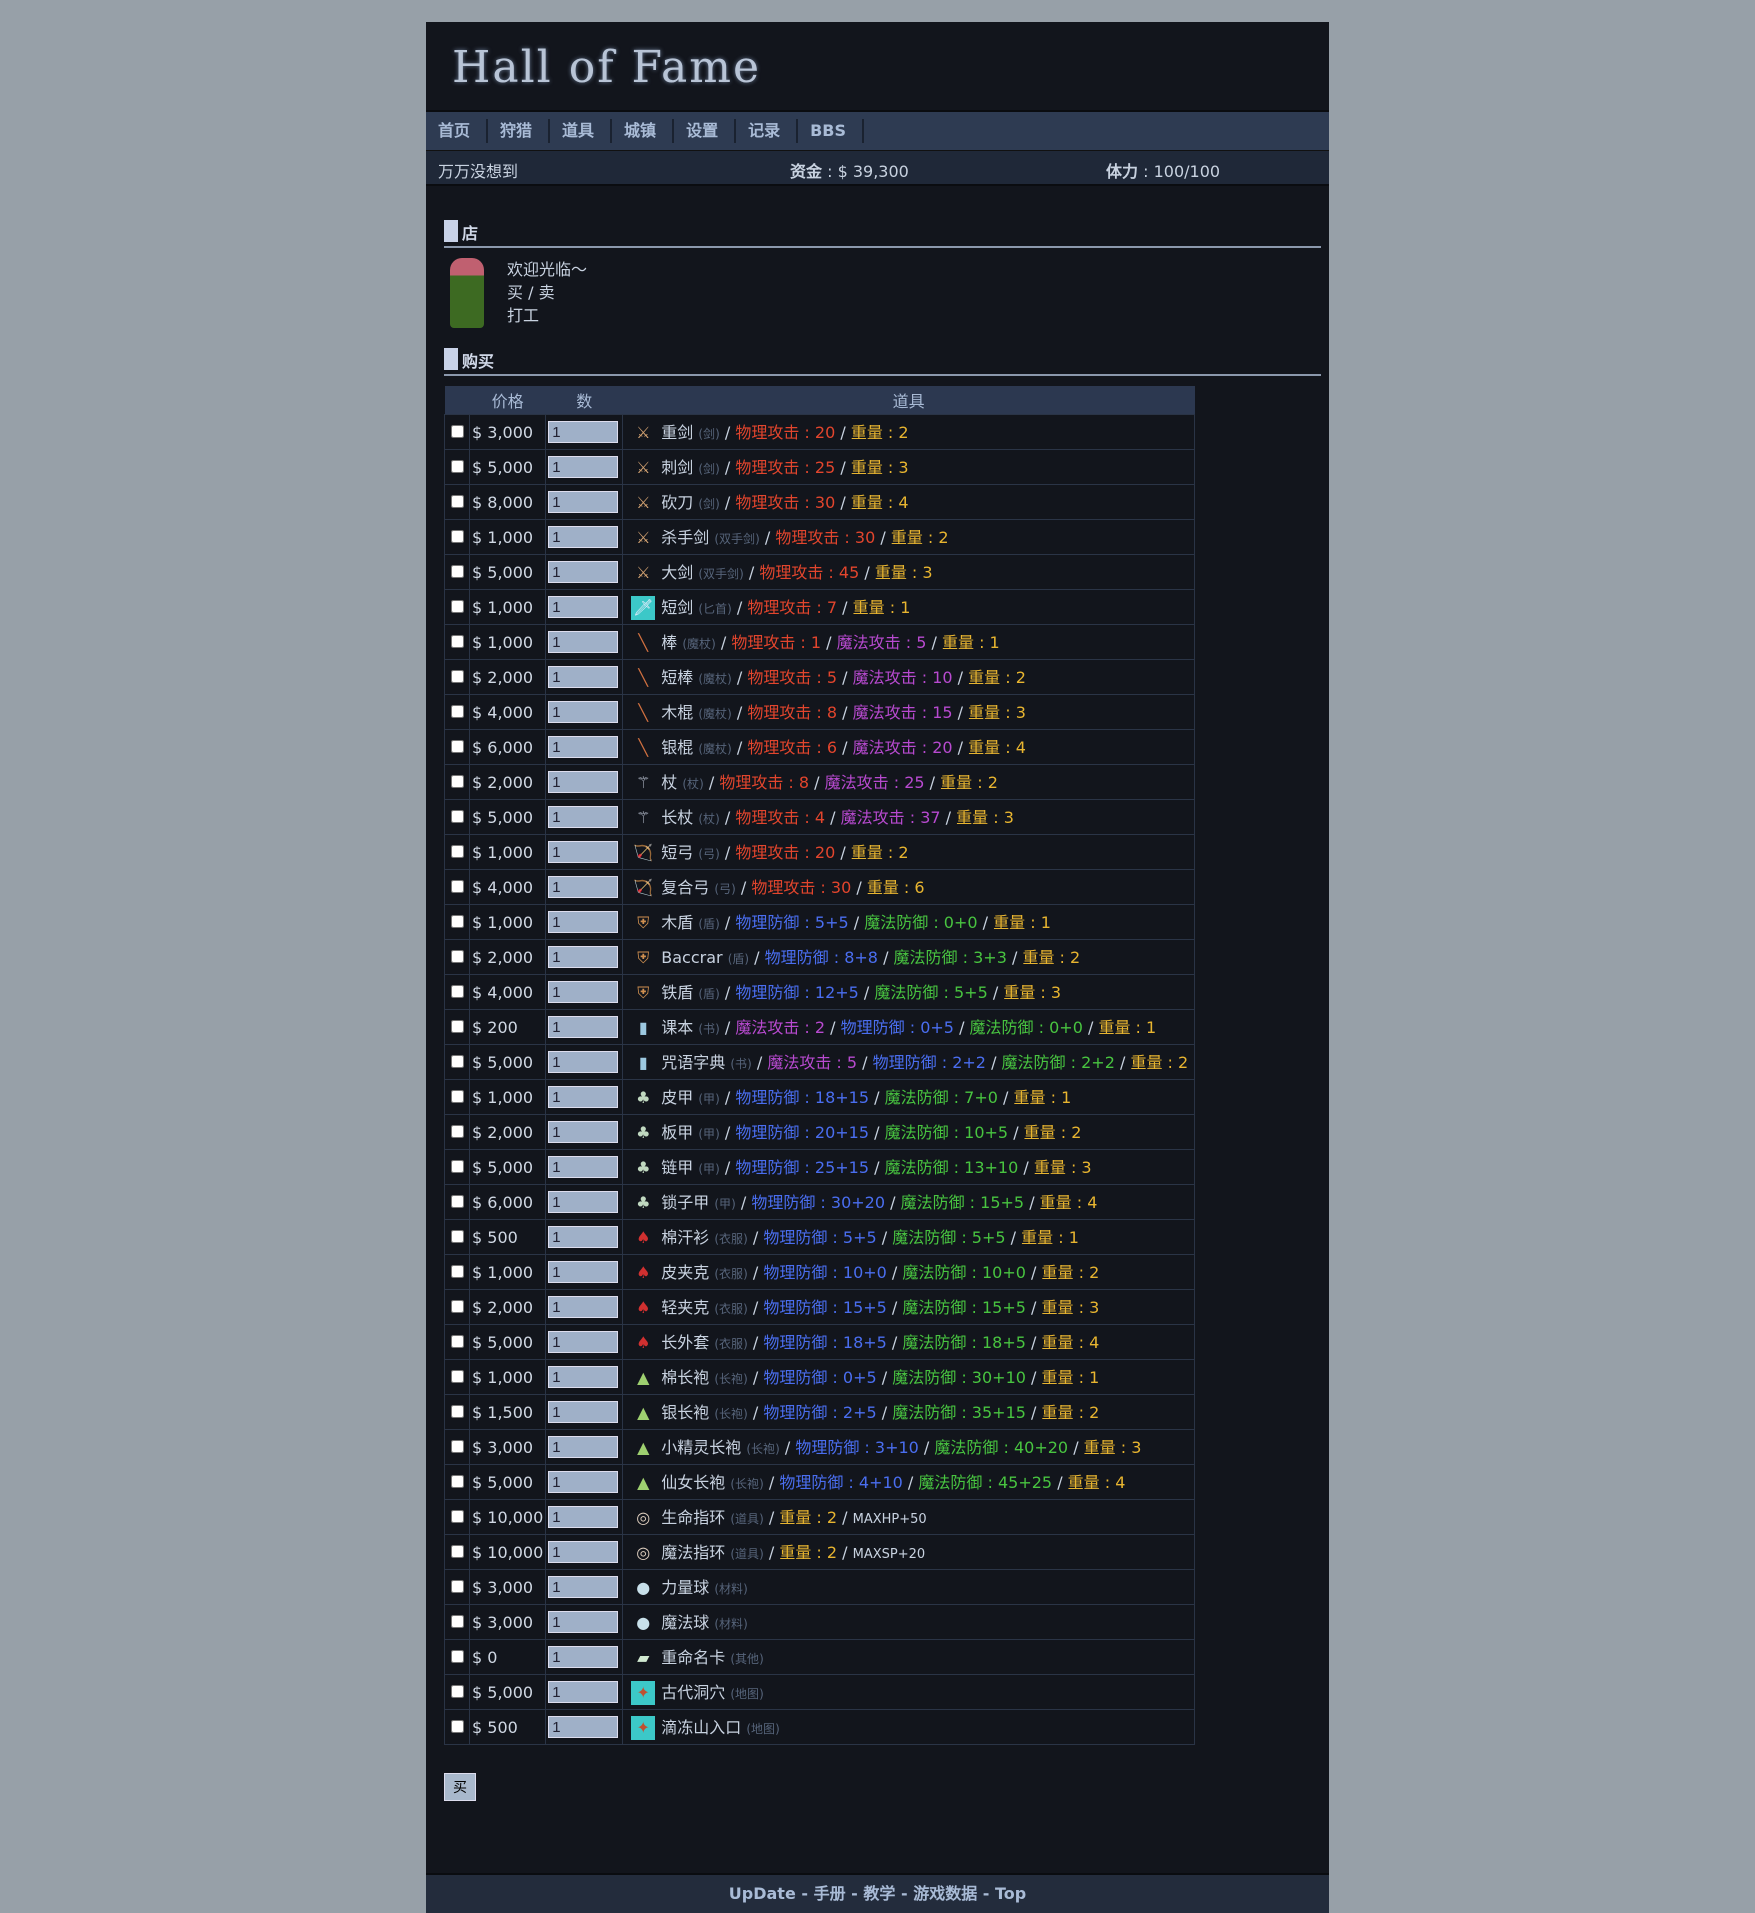 The width and height of the screenshot is (1755, 1913). What do you see at coordinates (1026, 1027) in the screenshot?
I see `stat: 魔法防御 : 0+0` at bounding box center [1026, 1027].